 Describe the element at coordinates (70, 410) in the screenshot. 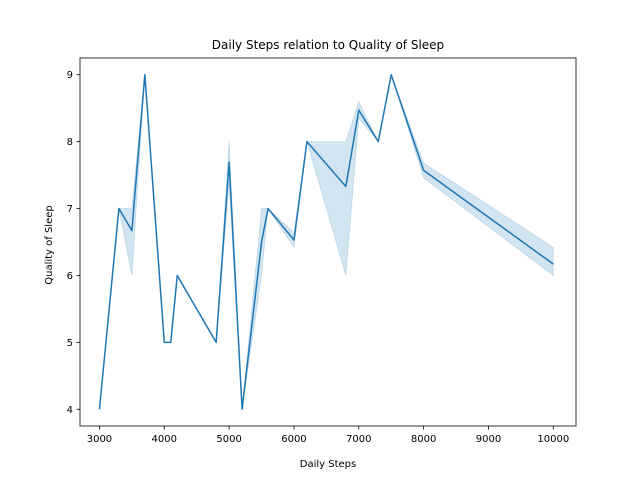

I see `y-tick-label: 4` at that location.